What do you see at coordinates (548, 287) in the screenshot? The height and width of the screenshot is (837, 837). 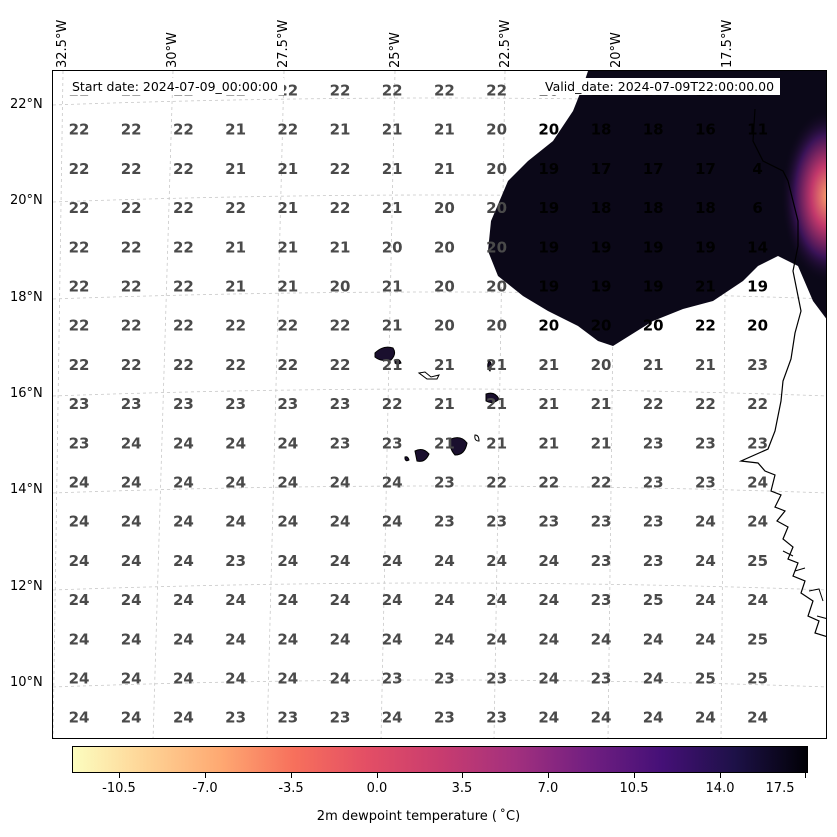 I see `grid-value: 19` at bounding box center [548, 287].